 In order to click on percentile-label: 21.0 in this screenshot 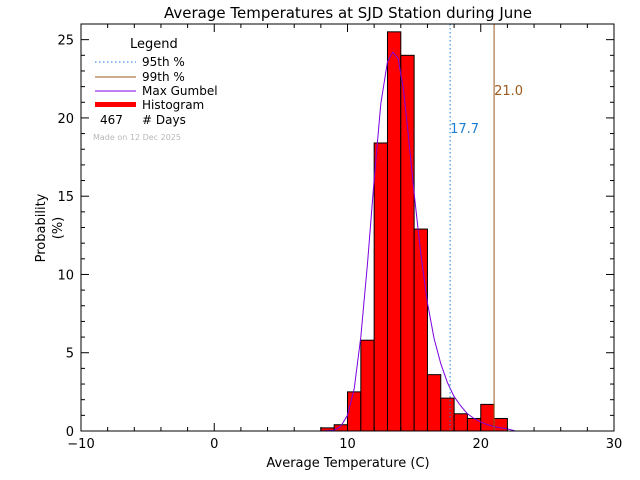, I will do `click(508, 91)`.